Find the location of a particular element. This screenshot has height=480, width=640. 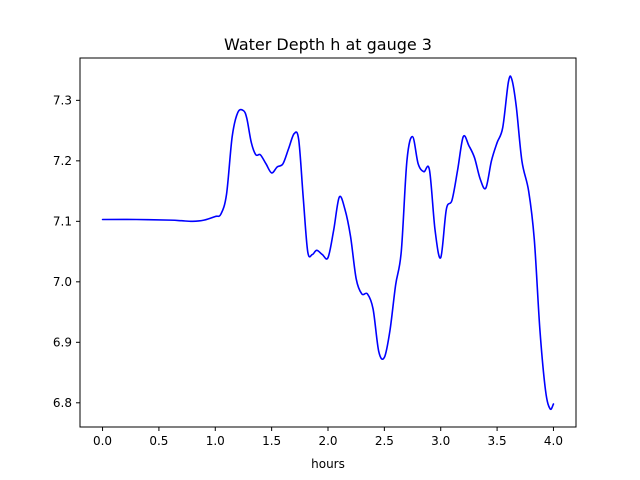

y-tick-label: 7.3 is located at coordinates (62, 100).